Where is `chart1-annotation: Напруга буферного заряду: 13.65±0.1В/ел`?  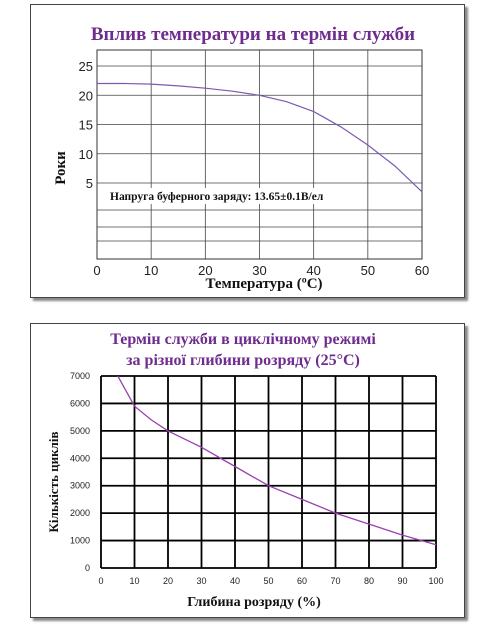 chart1-annotation: Напруга буферного заряду: 13.65±0.1В/ел is located at coordinates (217, 197).